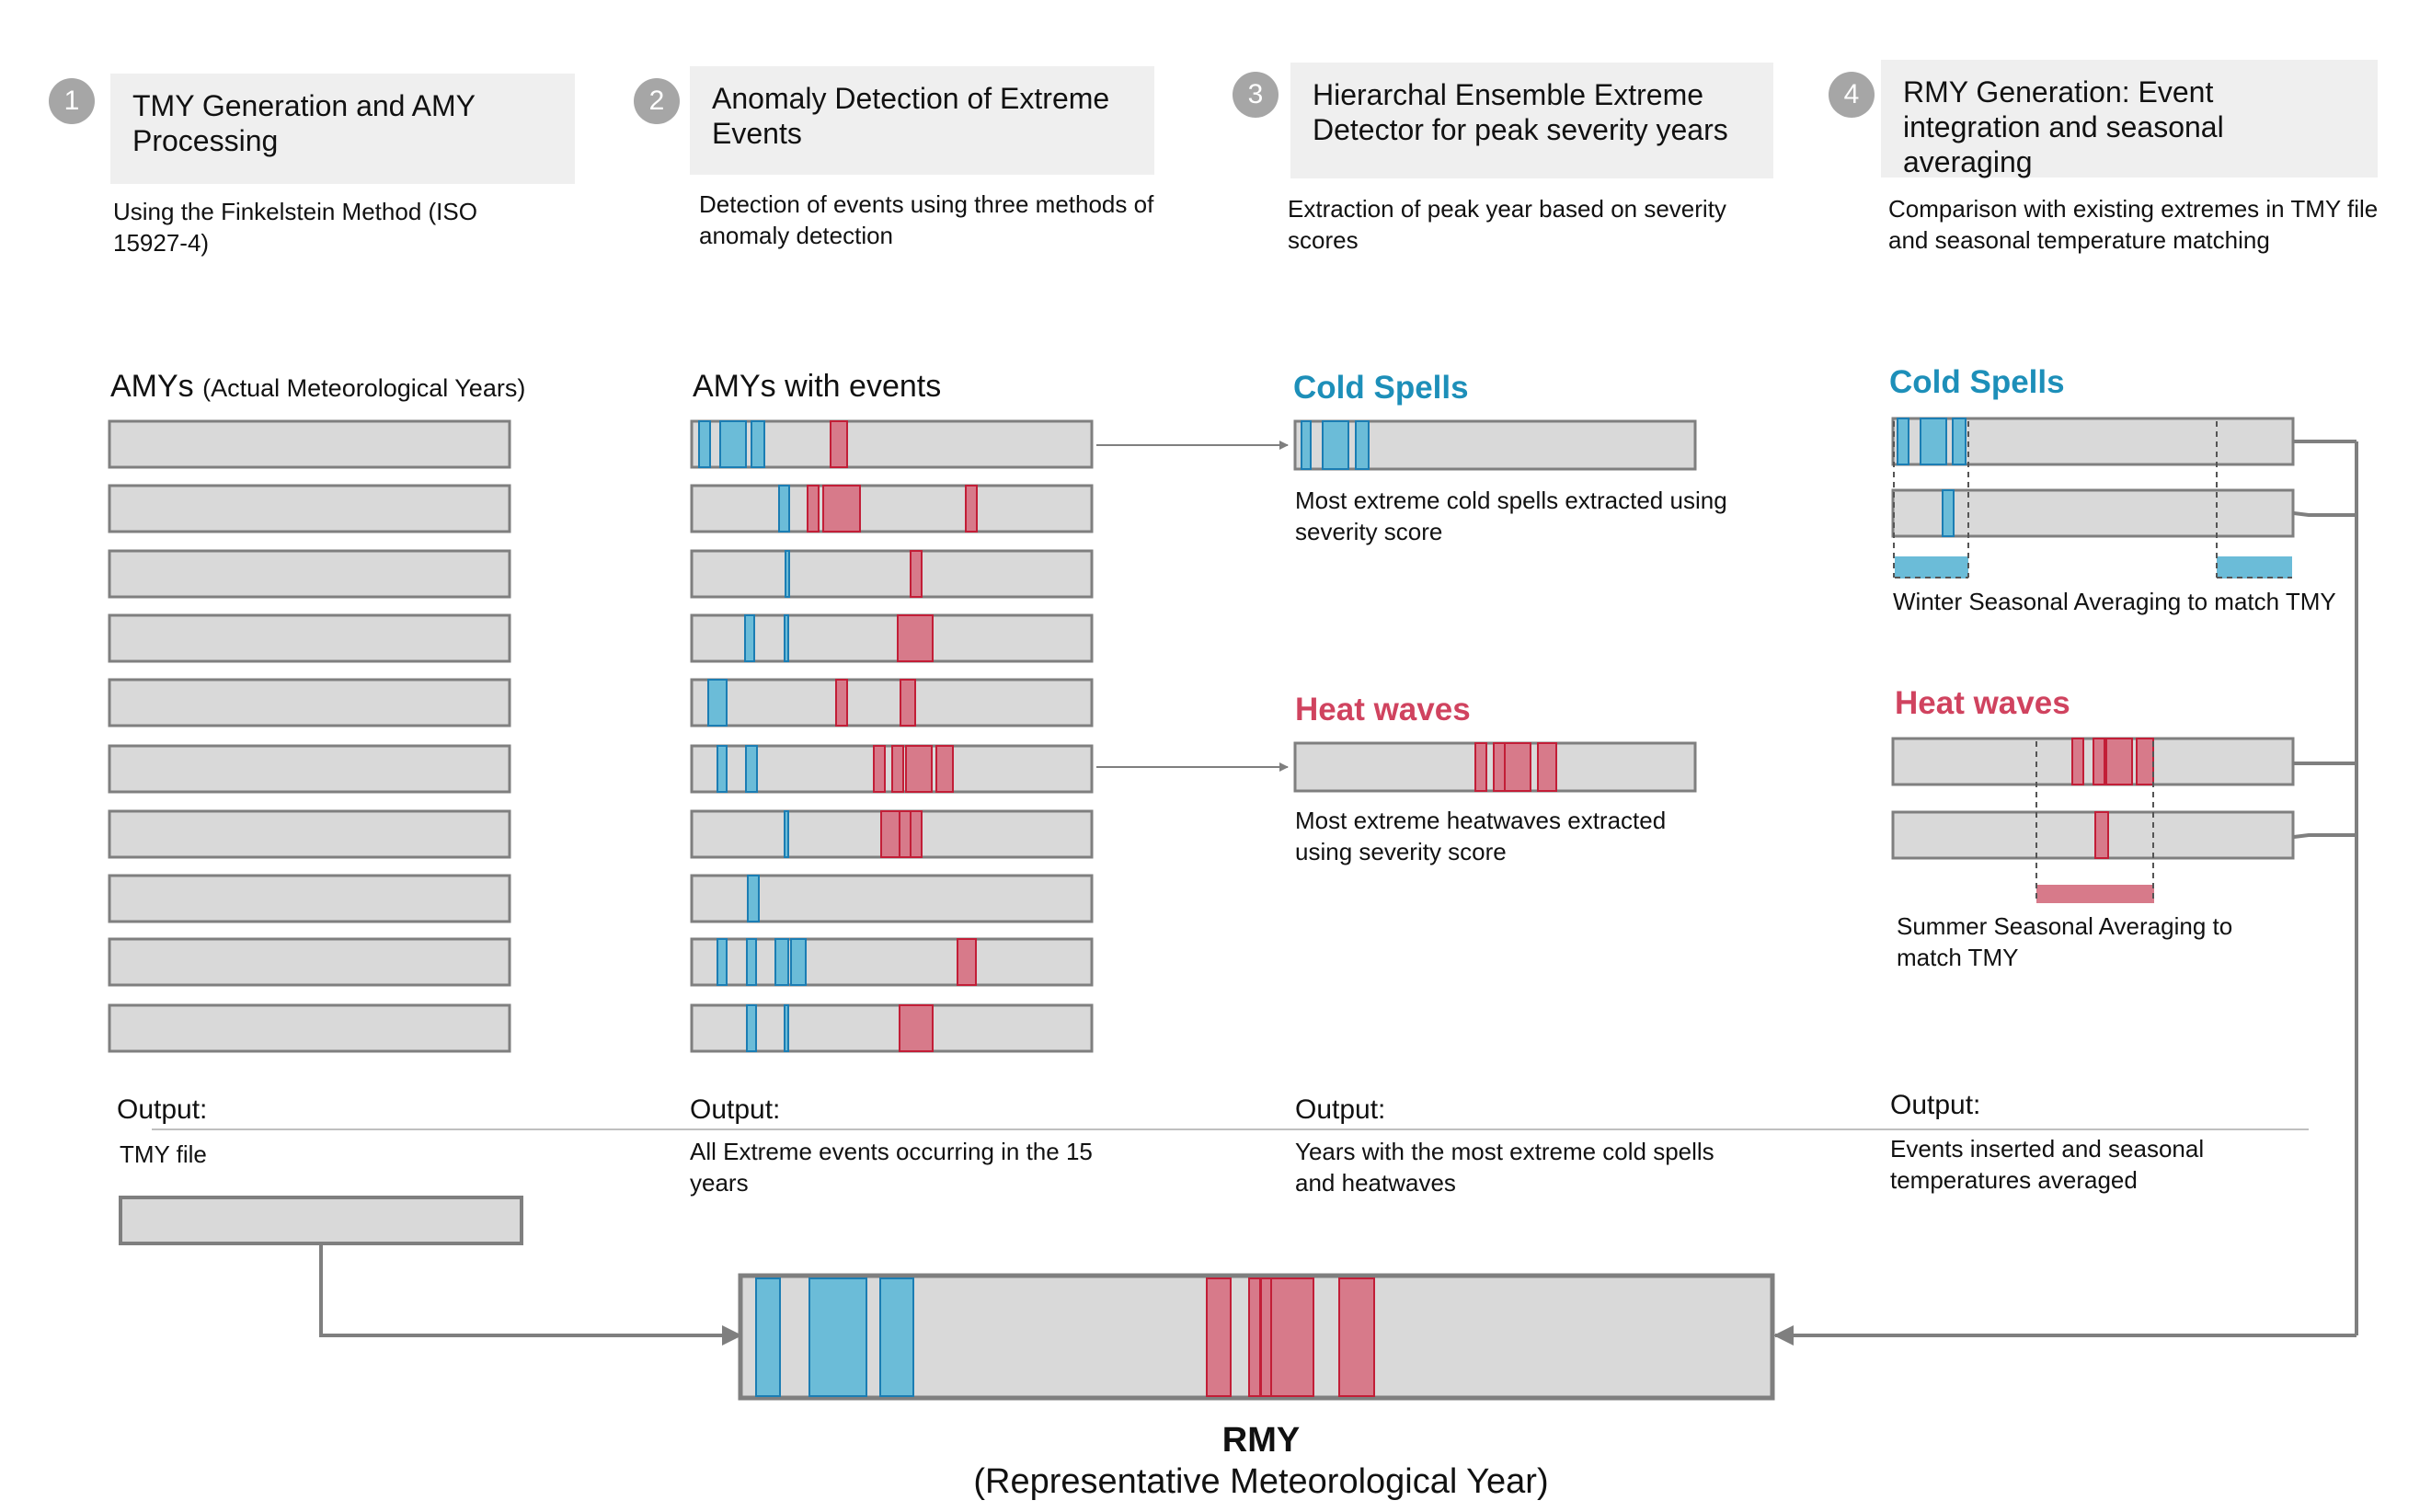  What do you see at coordinates (1383, 709) in the screenshot?
I see `heat-waves-title: Heat waves` at bounding box center [1383, 709].